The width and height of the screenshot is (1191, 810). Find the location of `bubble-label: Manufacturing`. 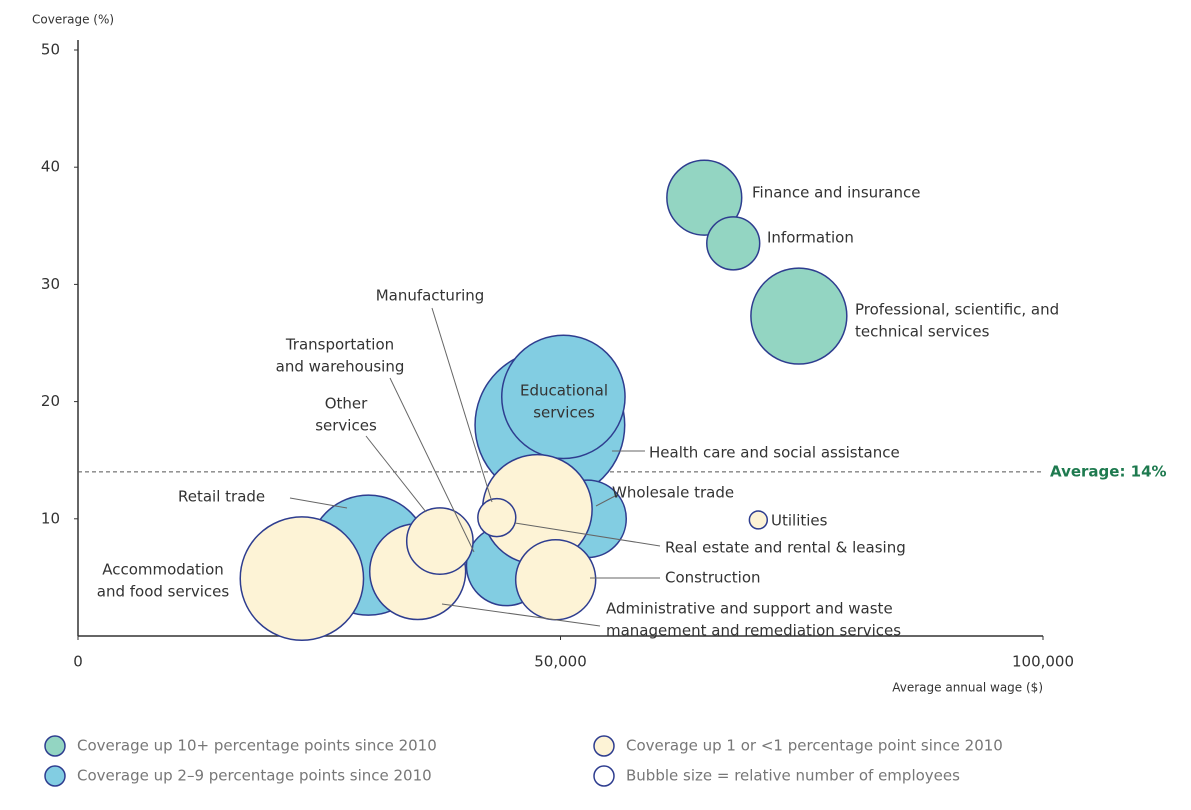

bubble-label: Manufacturing is located at coordinates (430, 296).